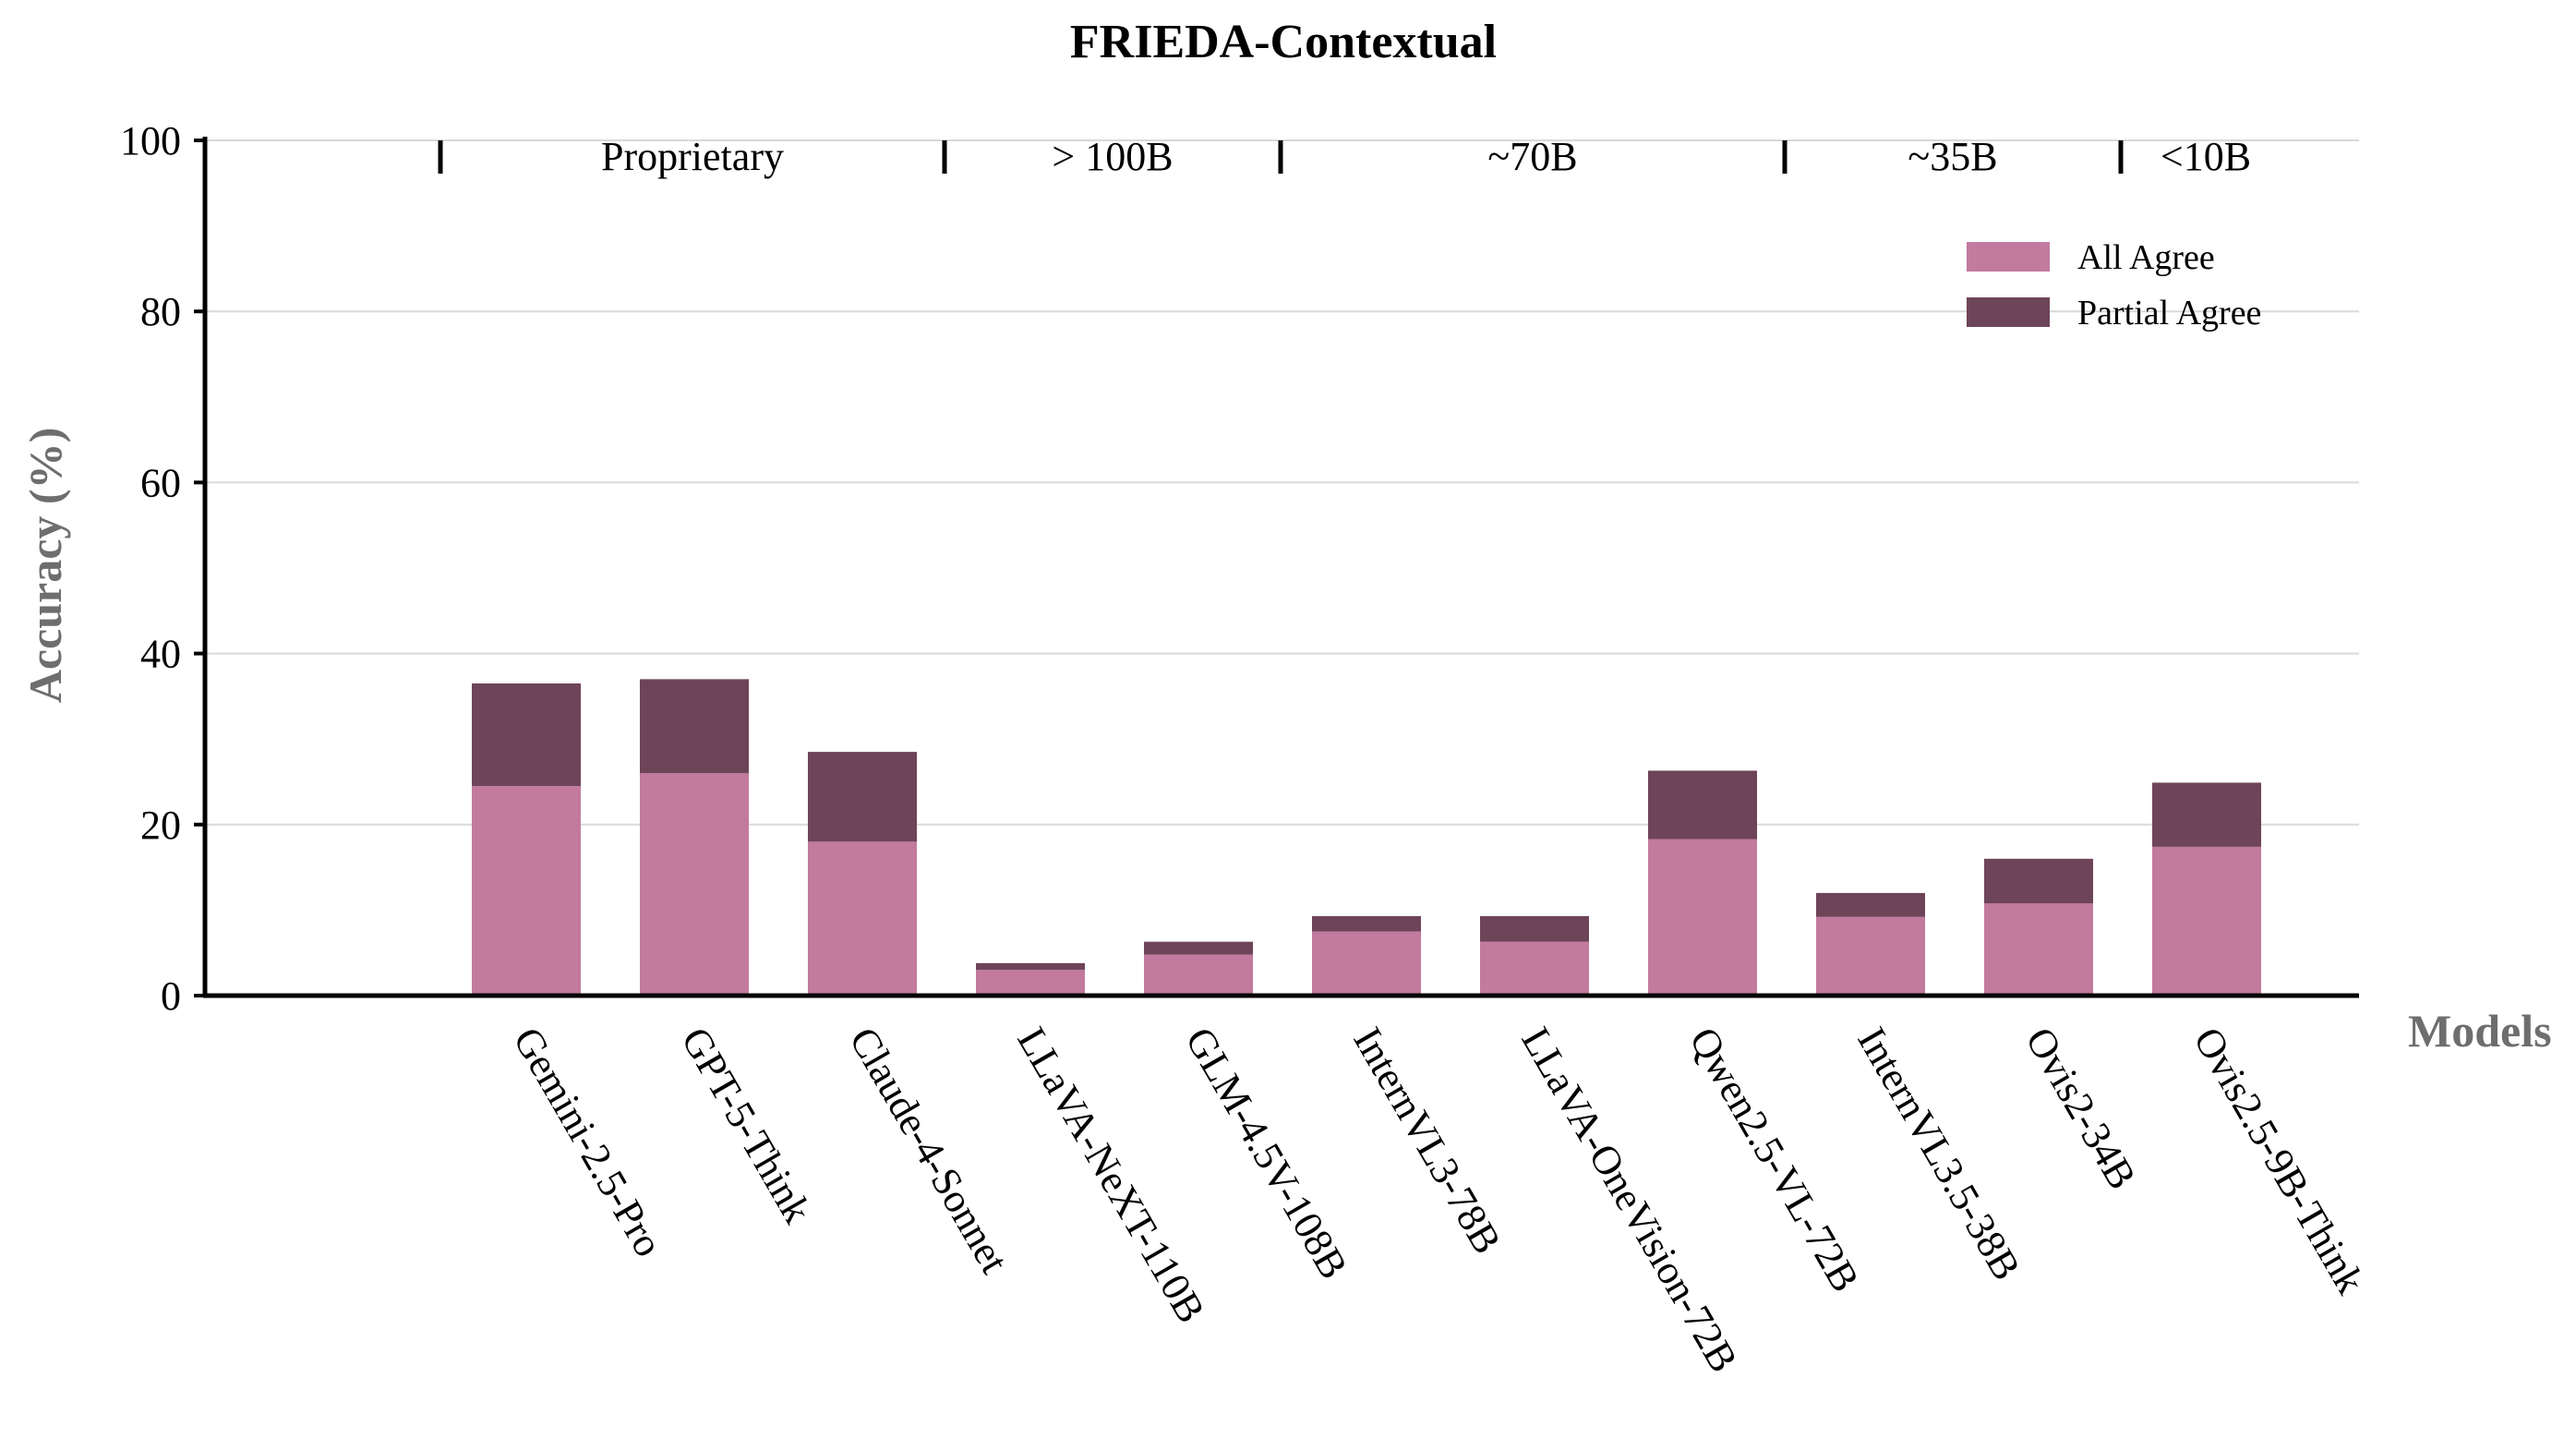  Describe the element at coordinates (1112, 156) in the screenshot. I see `group-label: > 100B` at that location.